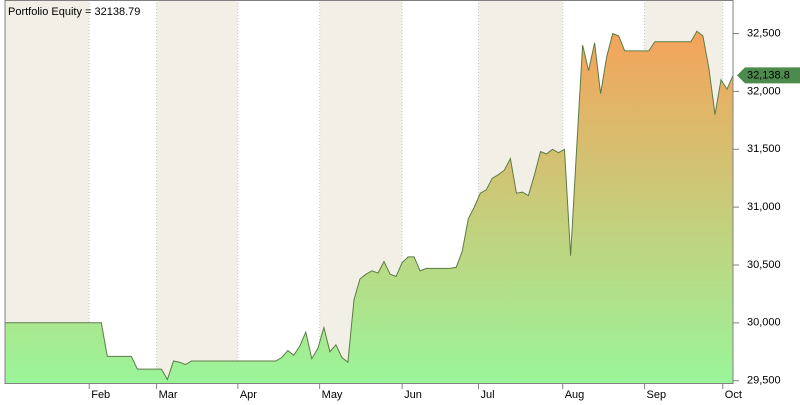  I want to click on chart-title: Portfolio Equity = 32138.79, so click(74, 12).